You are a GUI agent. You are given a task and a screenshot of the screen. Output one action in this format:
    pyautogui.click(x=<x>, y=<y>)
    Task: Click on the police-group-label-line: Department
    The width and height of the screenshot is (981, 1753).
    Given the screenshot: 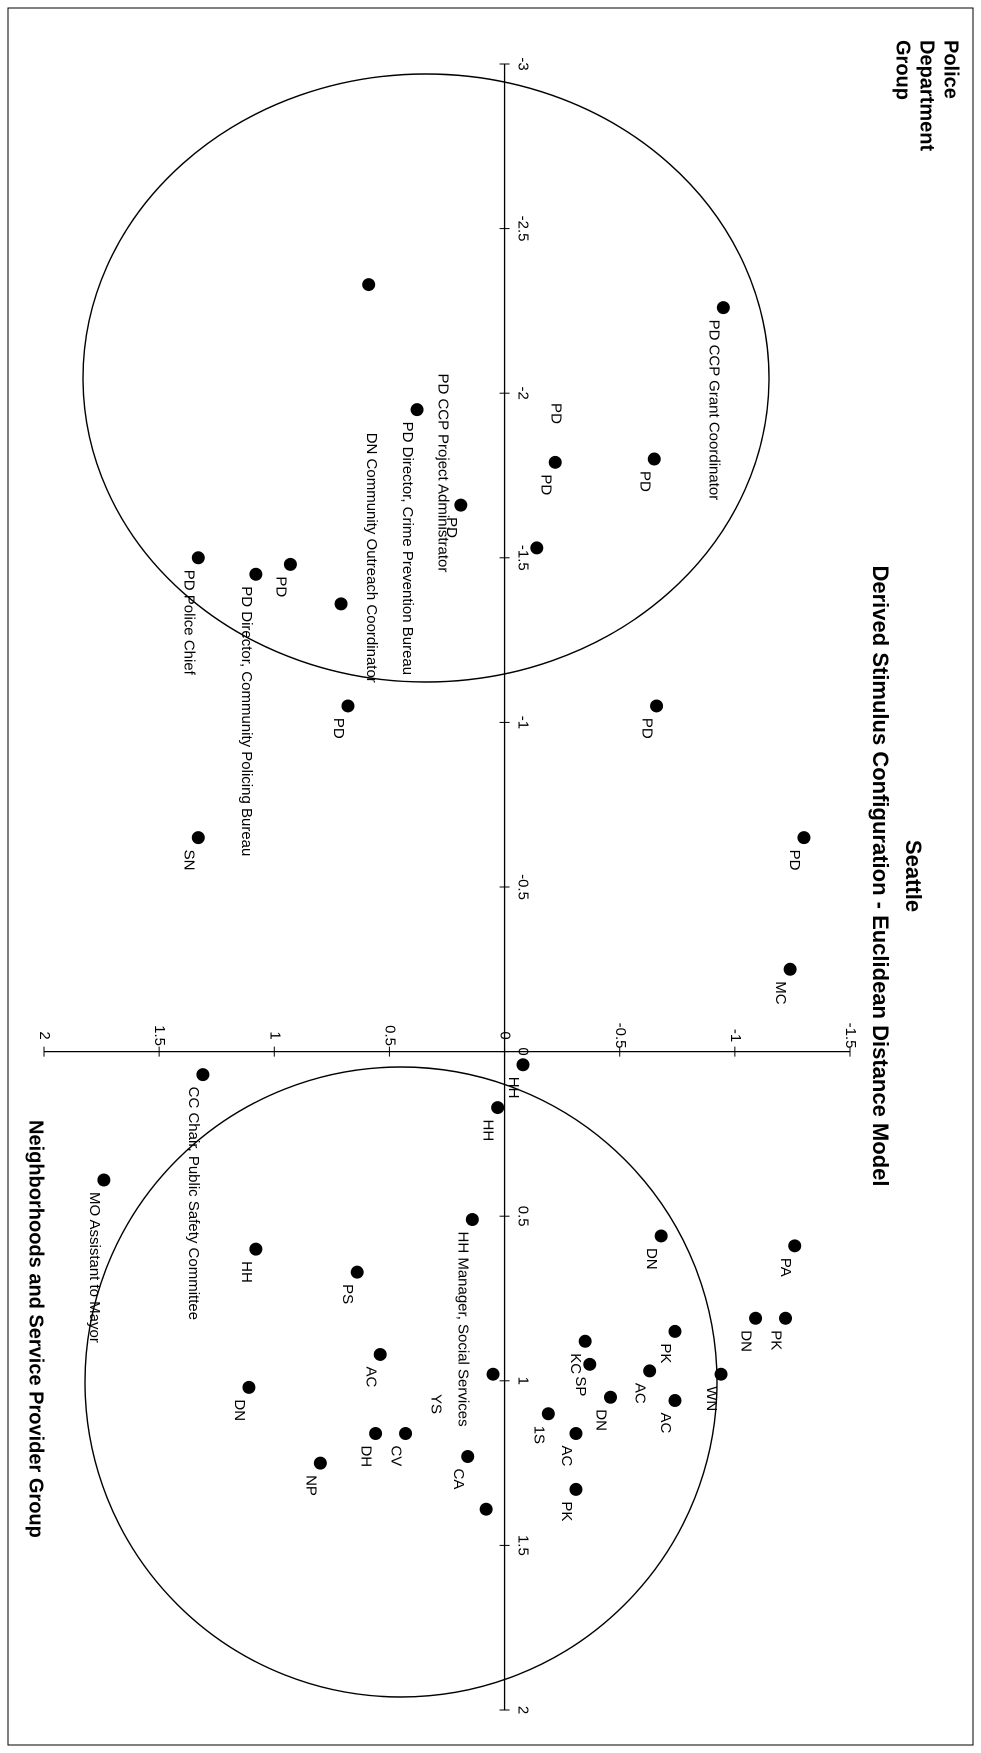 What is the action you would take?
    pyautogui.click(x=927, y=95)
    